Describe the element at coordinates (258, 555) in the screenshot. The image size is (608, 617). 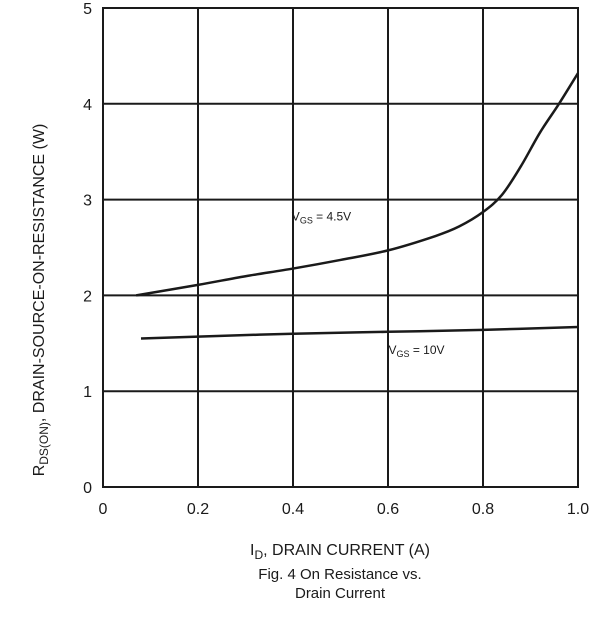
I see `x-axis-label-sub: D` at that location.